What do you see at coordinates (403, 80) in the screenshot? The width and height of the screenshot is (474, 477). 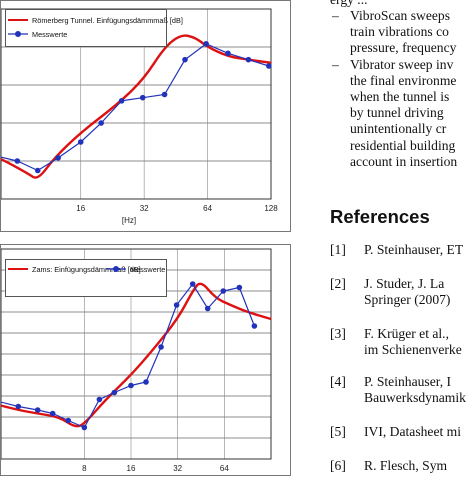 I see `body-line: the final environme` at bounding box center [403, 80].